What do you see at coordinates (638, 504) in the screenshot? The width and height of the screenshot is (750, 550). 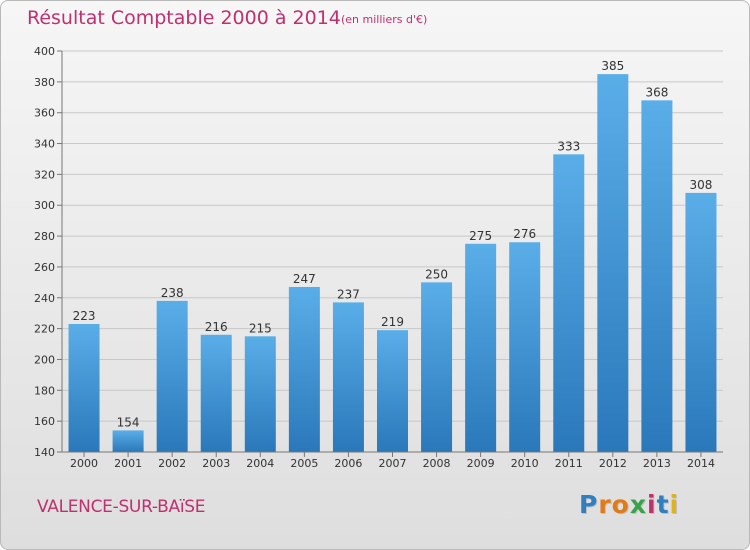 I see `logo-letter: x` at bounding box center [638, 504].